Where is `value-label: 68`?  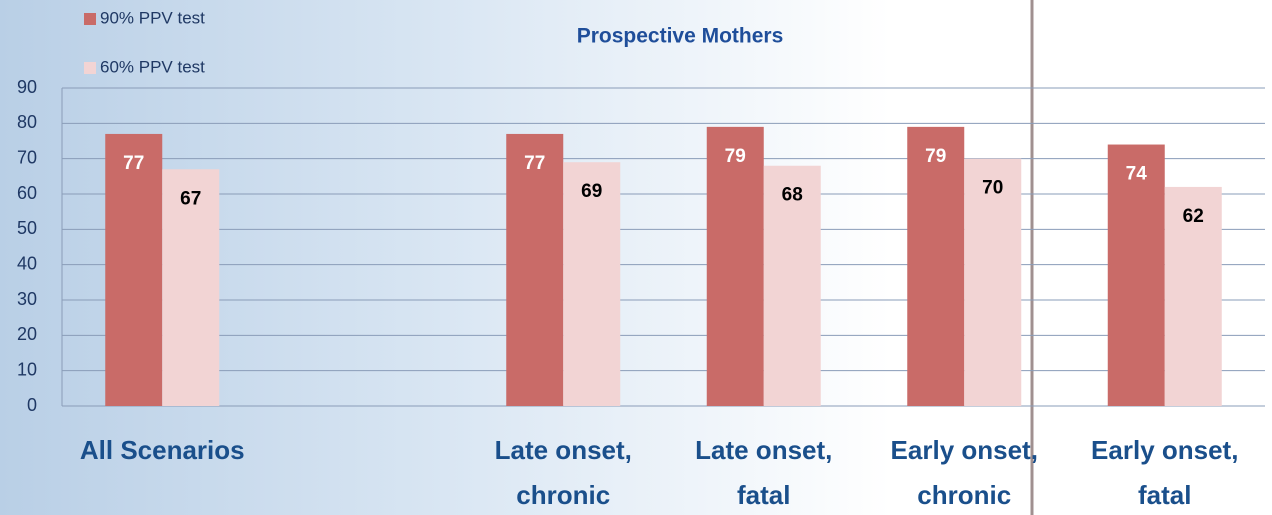
value-label: 68 is located at coordinates (792, 195).